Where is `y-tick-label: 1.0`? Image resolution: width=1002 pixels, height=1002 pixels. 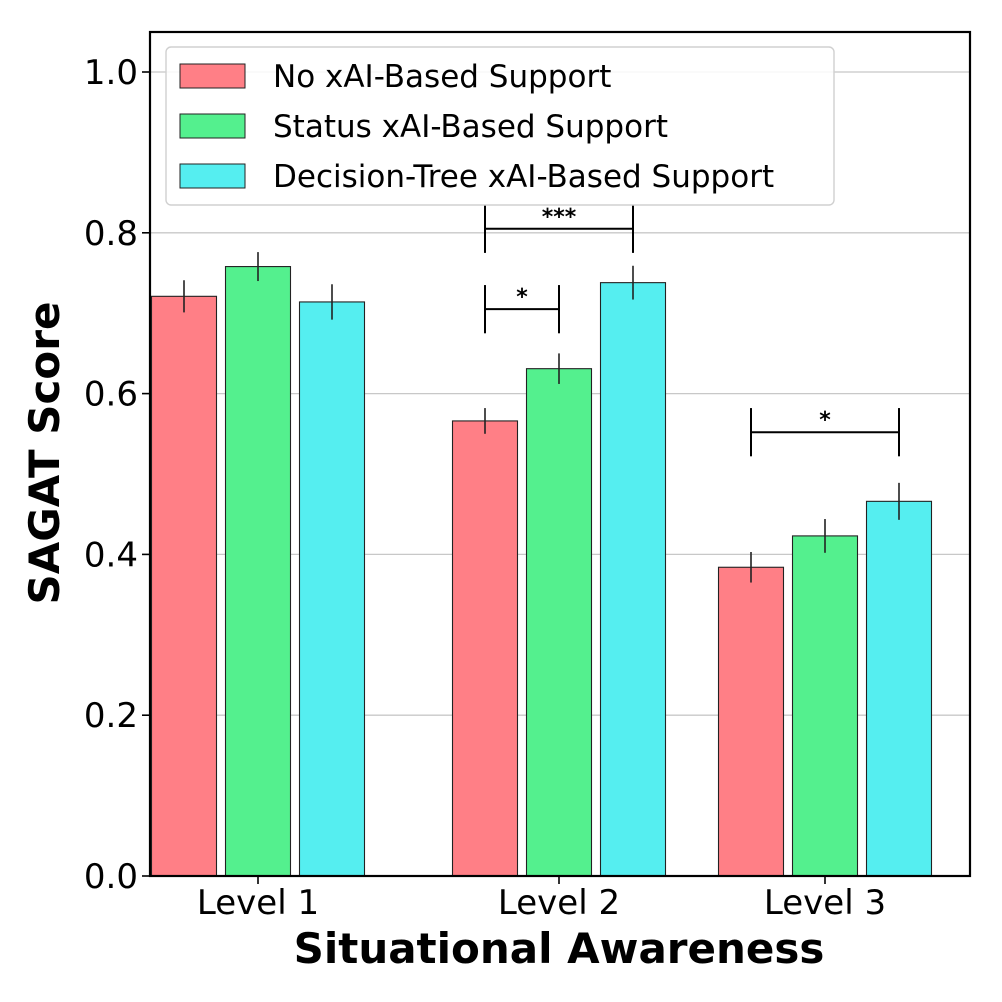 y-tick-label: 1.0 is located at coordinates (111, 73).